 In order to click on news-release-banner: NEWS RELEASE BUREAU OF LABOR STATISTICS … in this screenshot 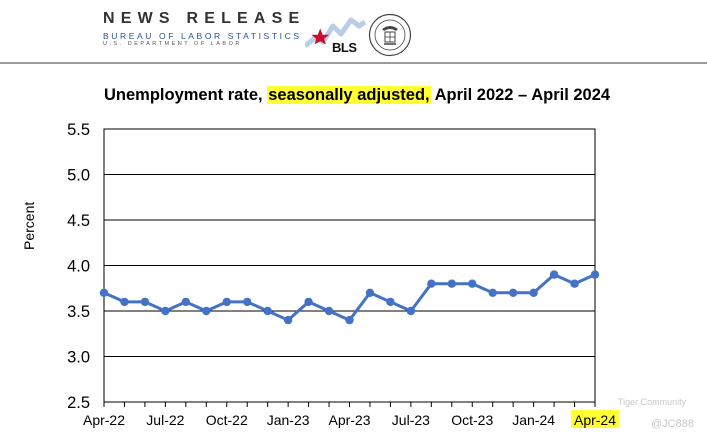, I will do `click(353, 32)`.